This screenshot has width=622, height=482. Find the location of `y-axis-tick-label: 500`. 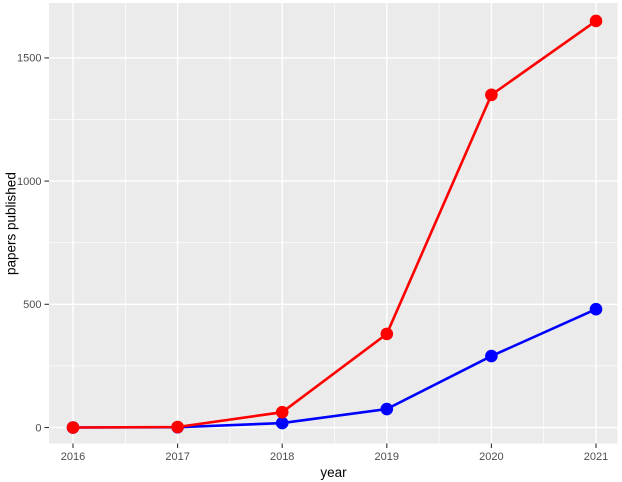

y-axis-tick-label: 500 is located at coordinates (32, 305).